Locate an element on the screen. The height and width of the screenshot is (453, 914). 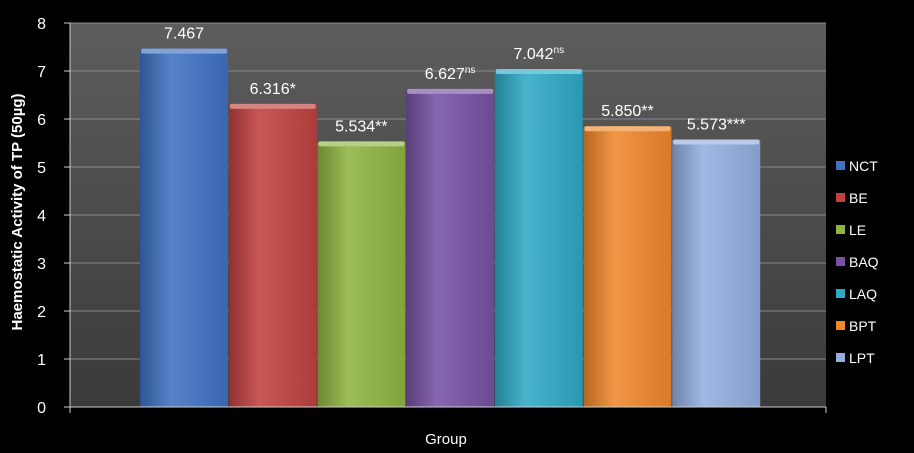
legend: NCT BE LE BAQ LAQ BPT LPT is located at coordinates (857, 262).